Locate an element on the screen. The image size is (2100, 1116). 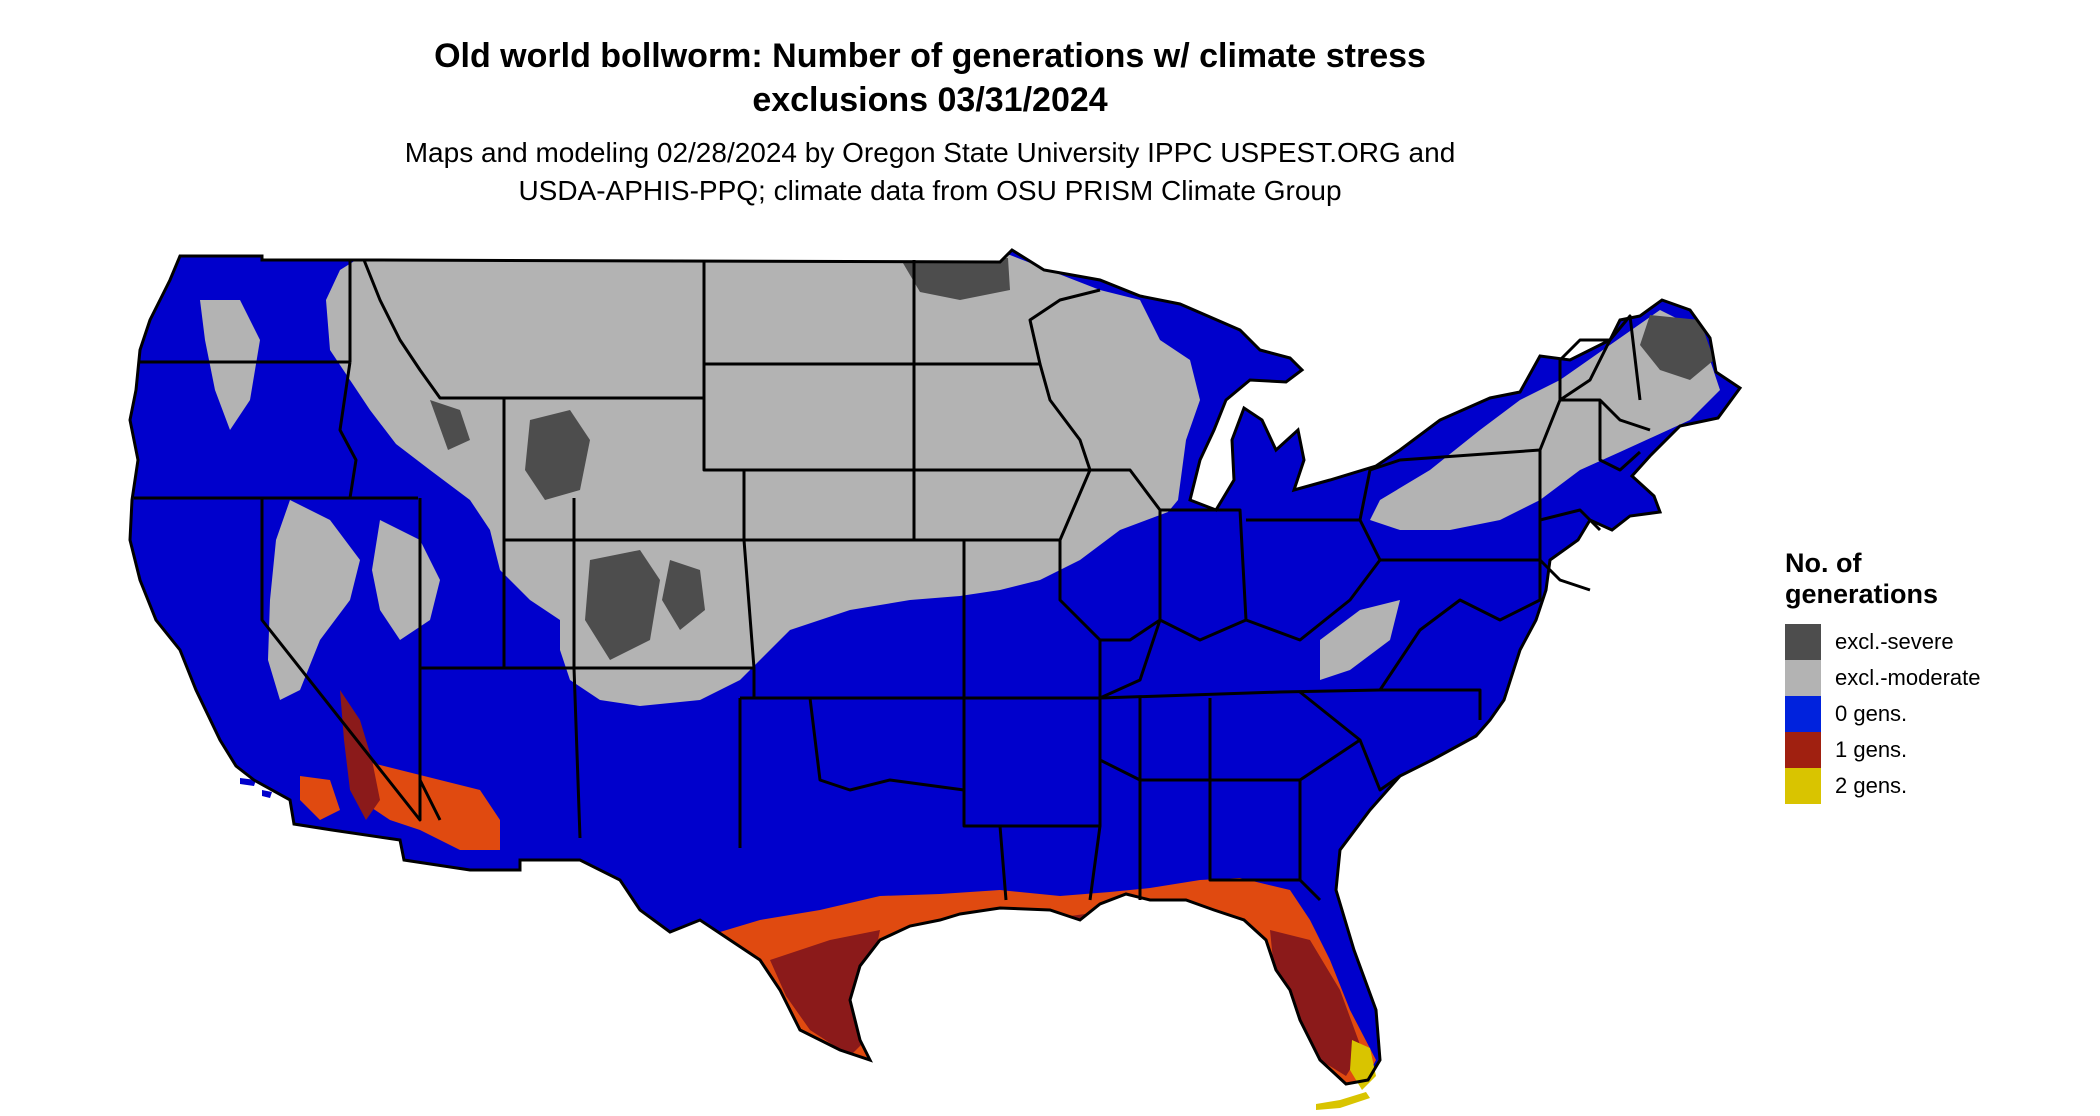
legend-title-line-1: No. of is located at coordinates (1823, 563).